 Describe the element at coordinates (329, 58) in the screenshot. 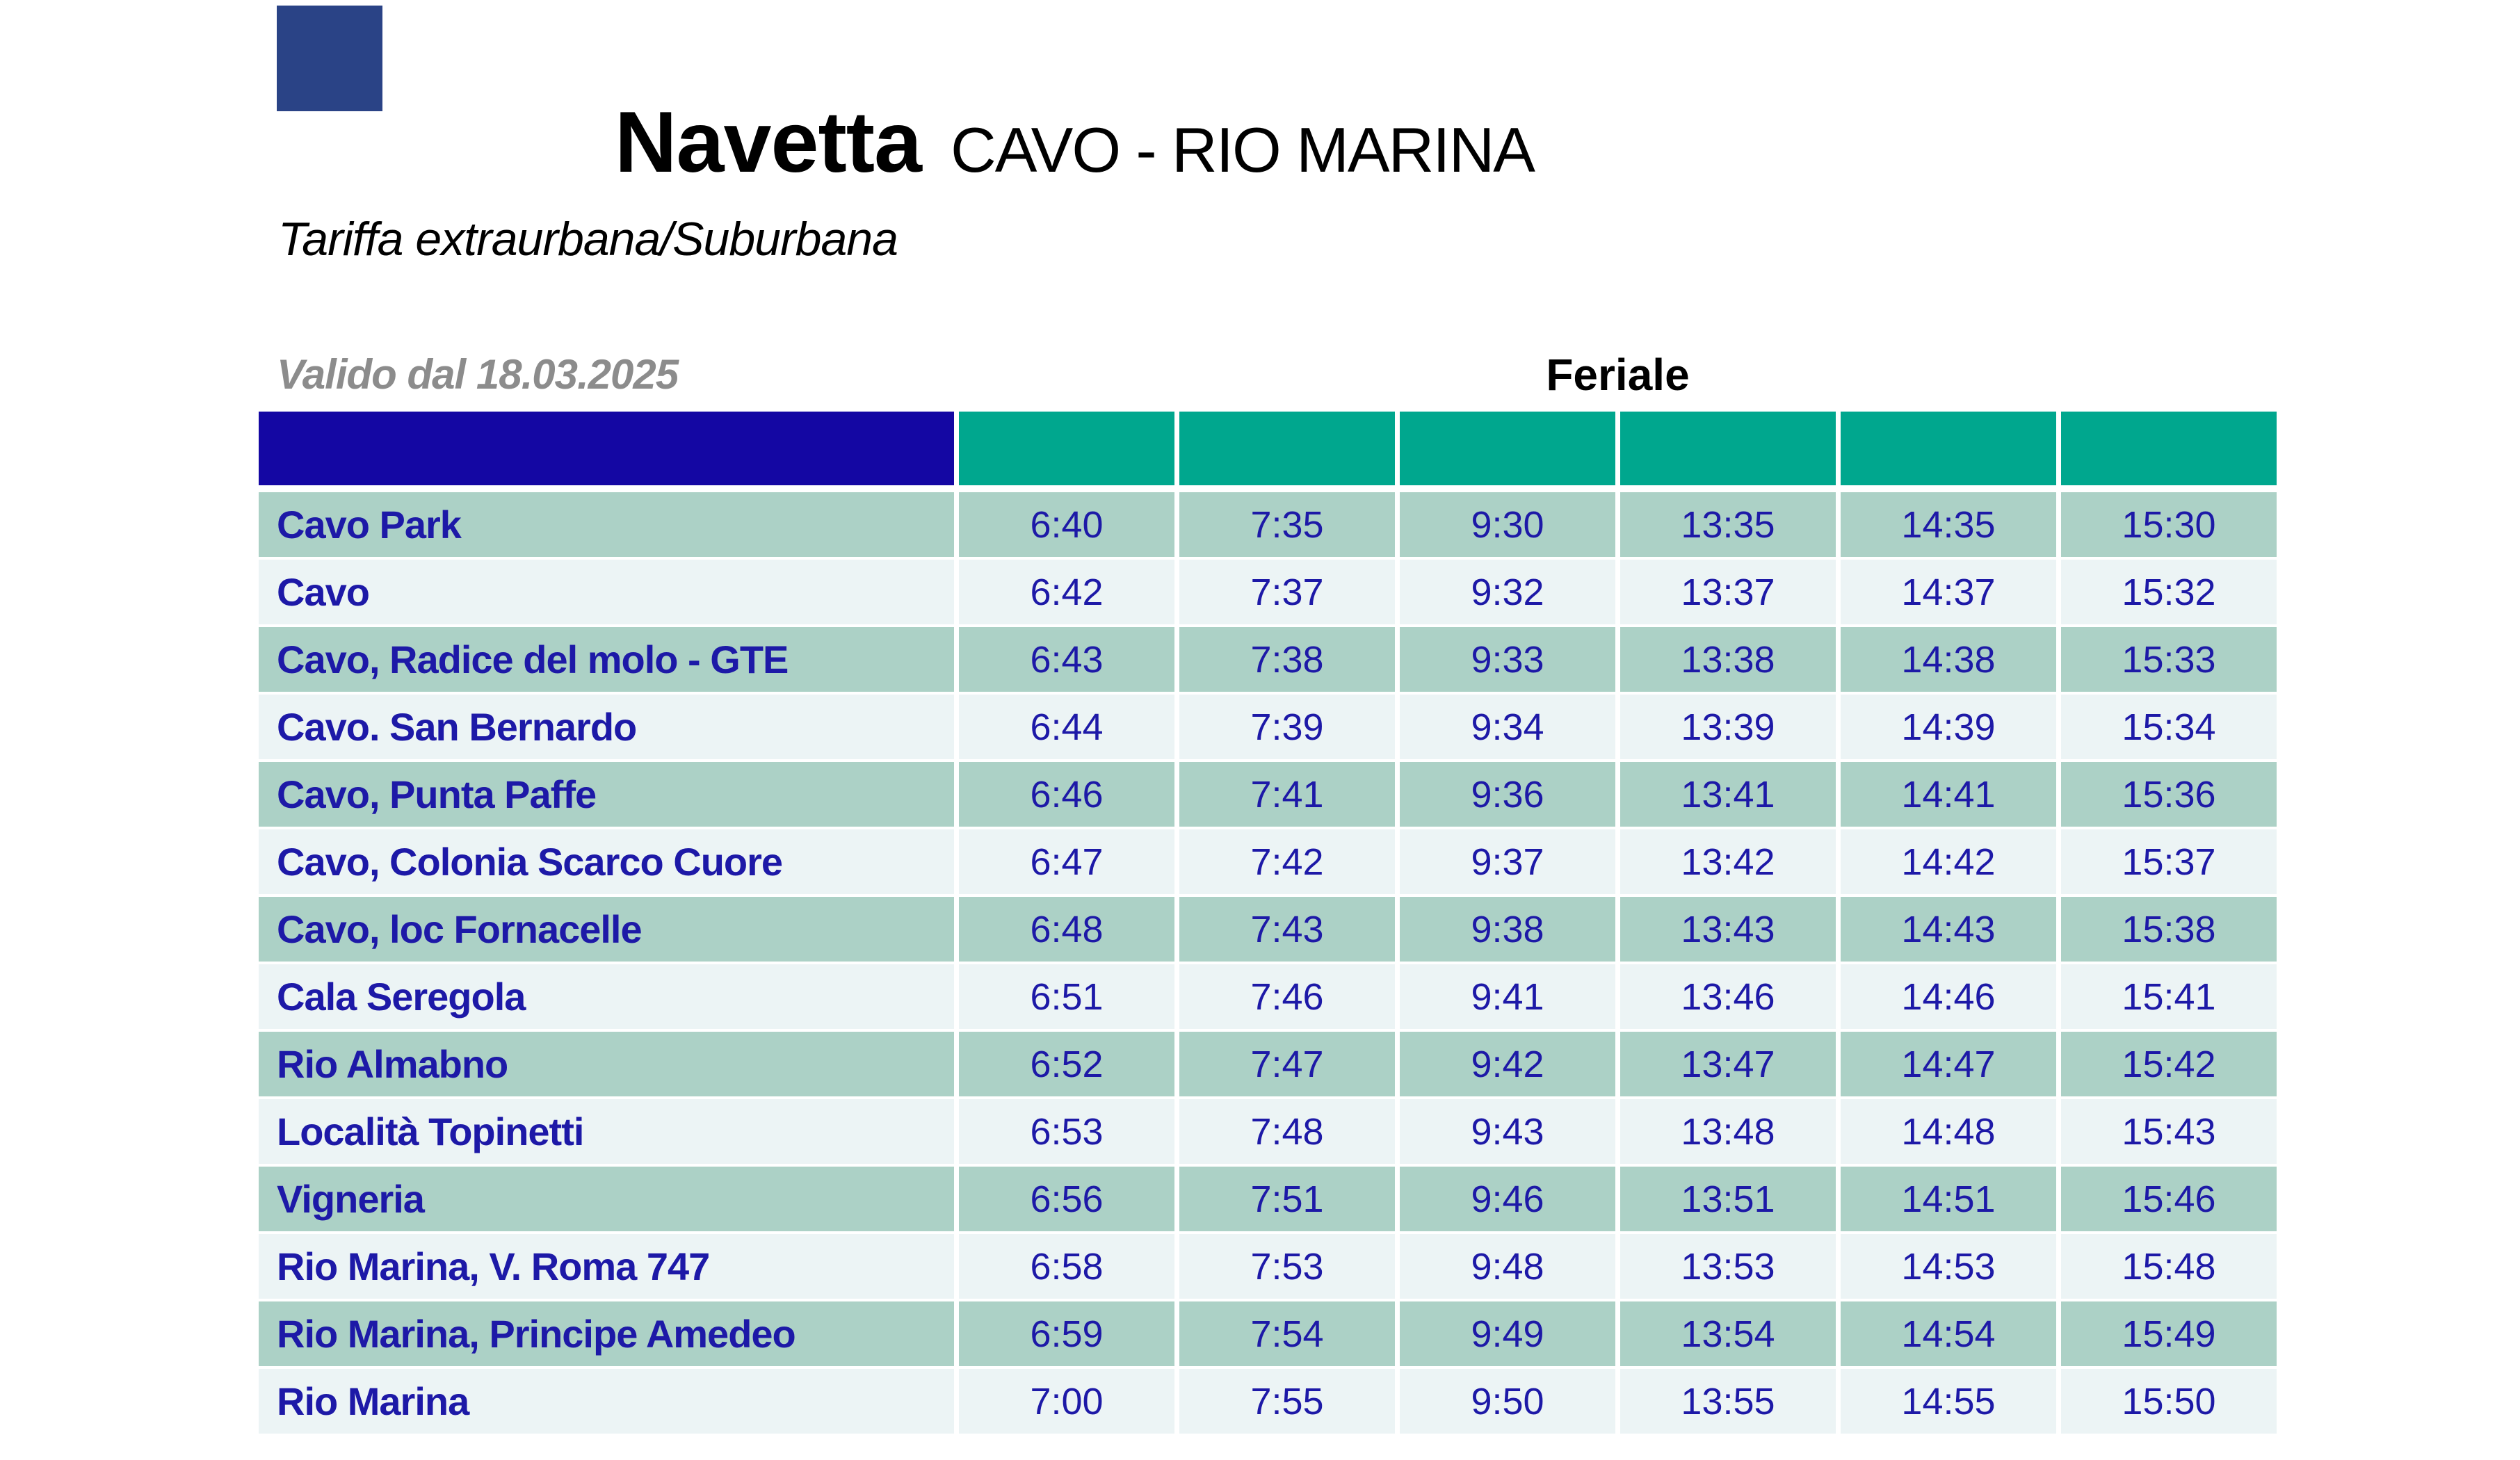

I see `operator-logo-square` at that location.